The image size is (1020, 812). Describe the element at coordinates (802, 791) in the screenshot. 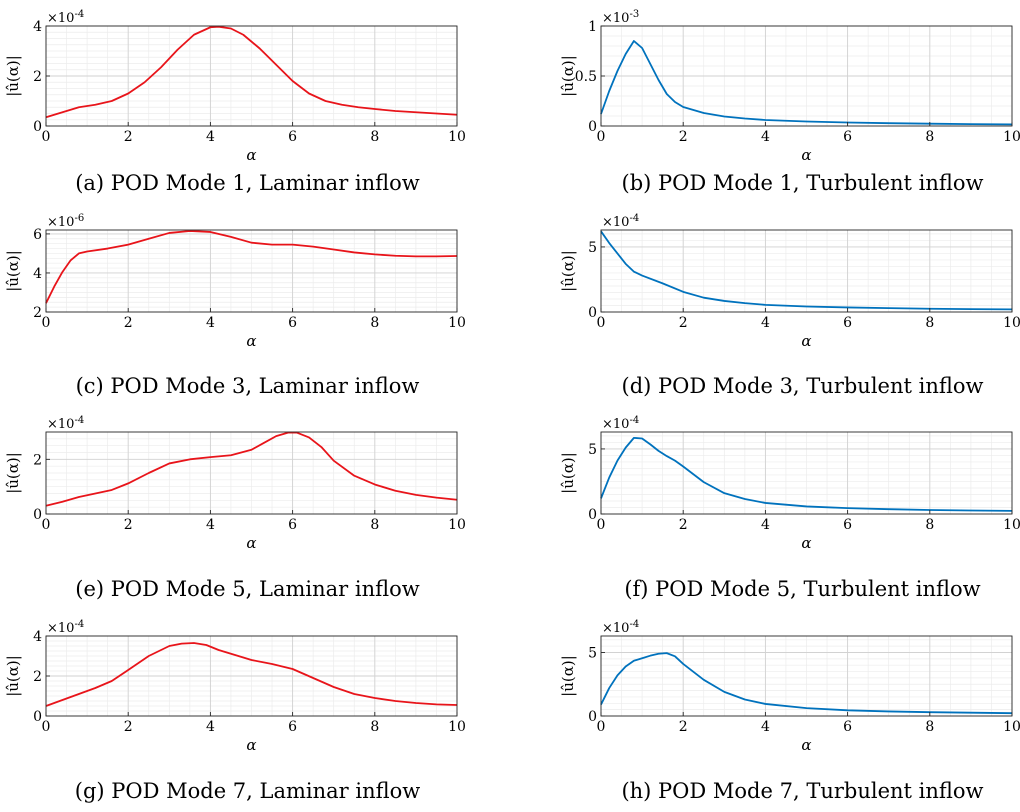

I see `subfigure-caption: (h) POD Mode 7, Turbulent inflow` at that location.